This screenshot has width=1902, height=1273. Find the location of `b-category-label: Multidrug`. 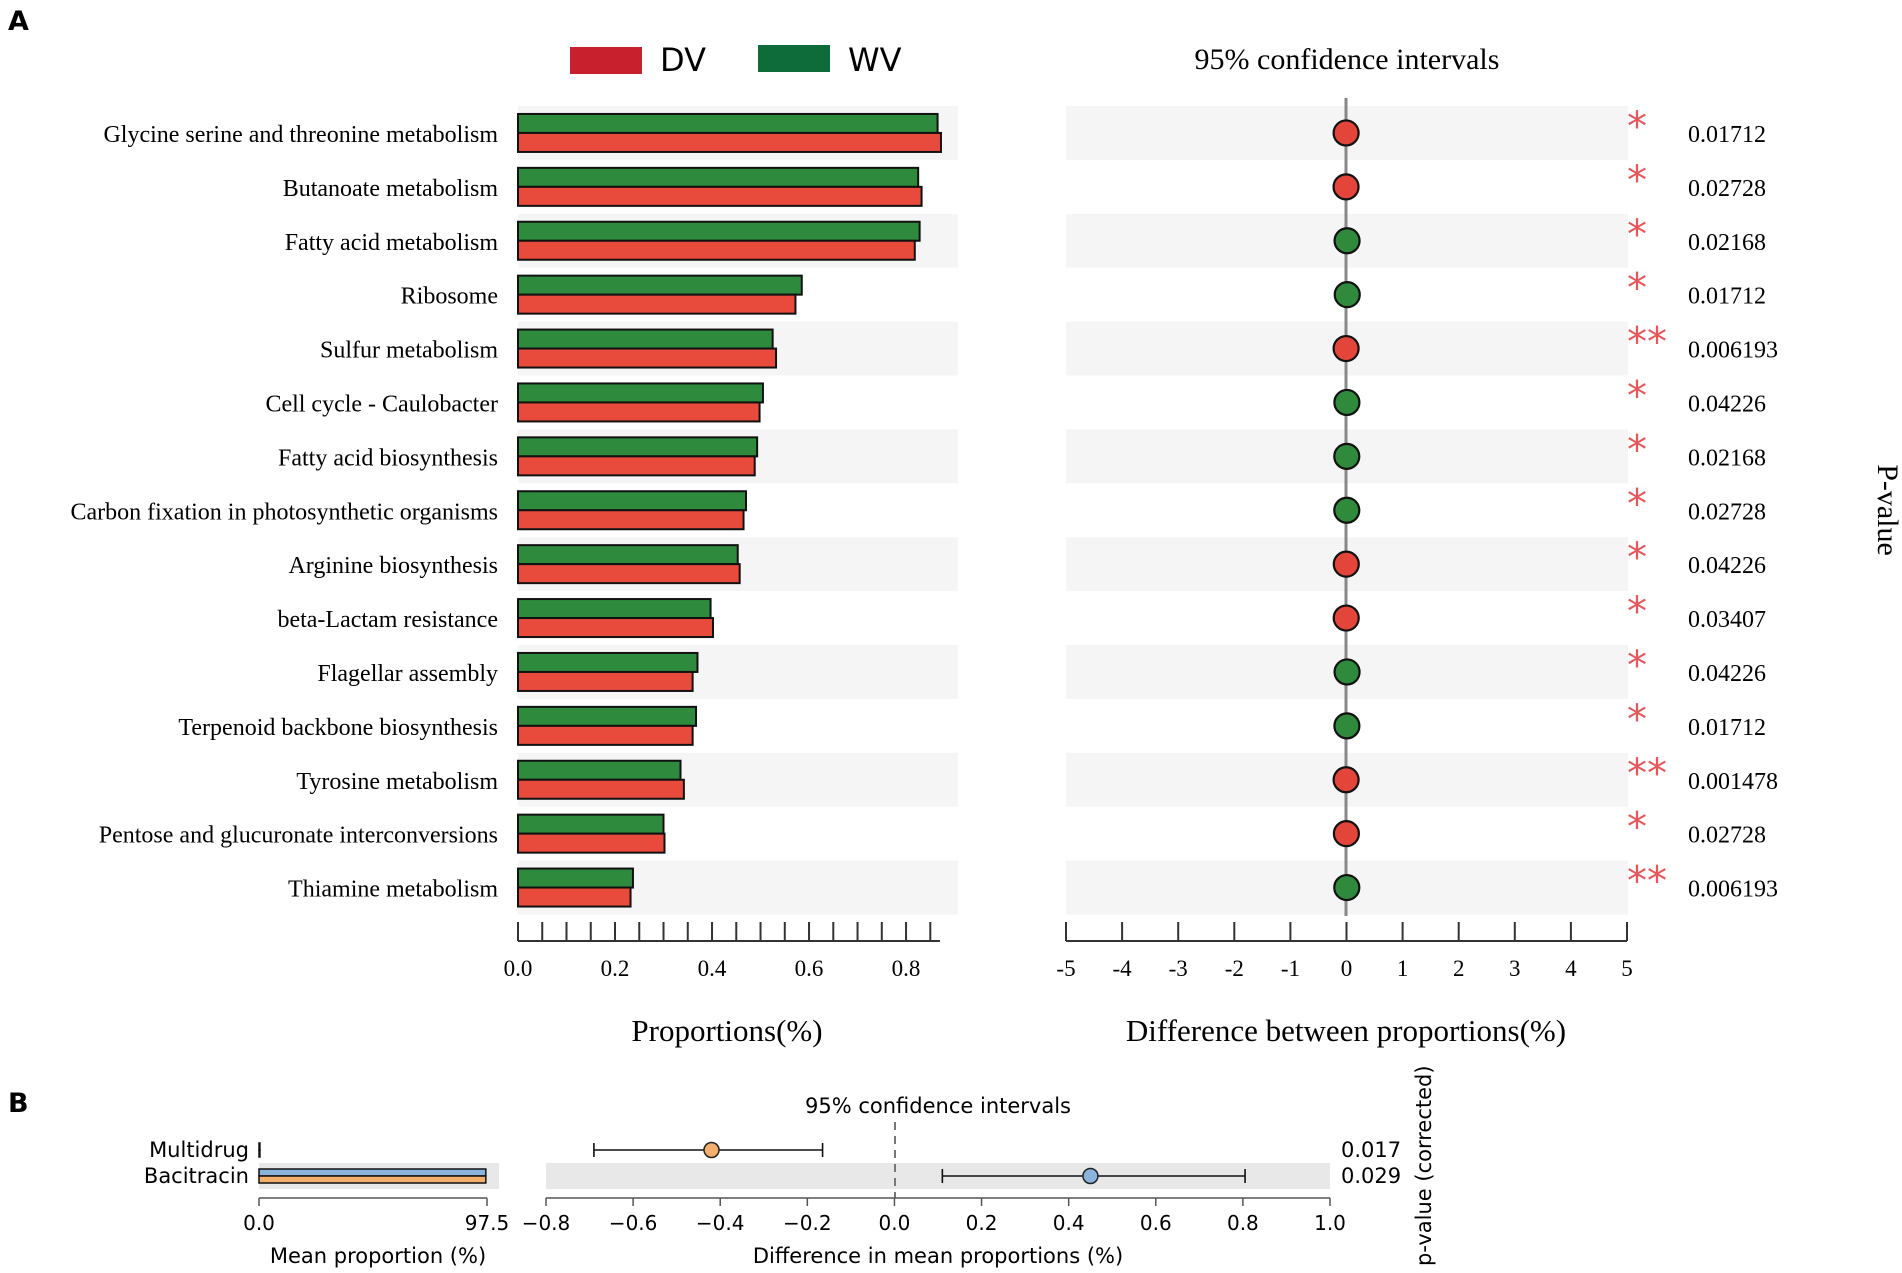

b-category-label: Multidrug is located at coordinates (199, 1150).